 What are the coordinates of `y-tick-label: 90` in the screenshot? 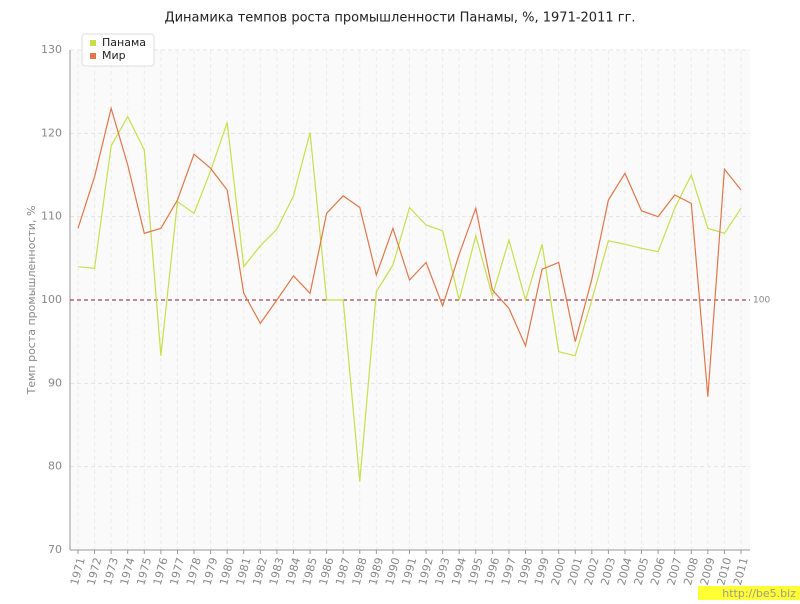 It's located at (55, 382).